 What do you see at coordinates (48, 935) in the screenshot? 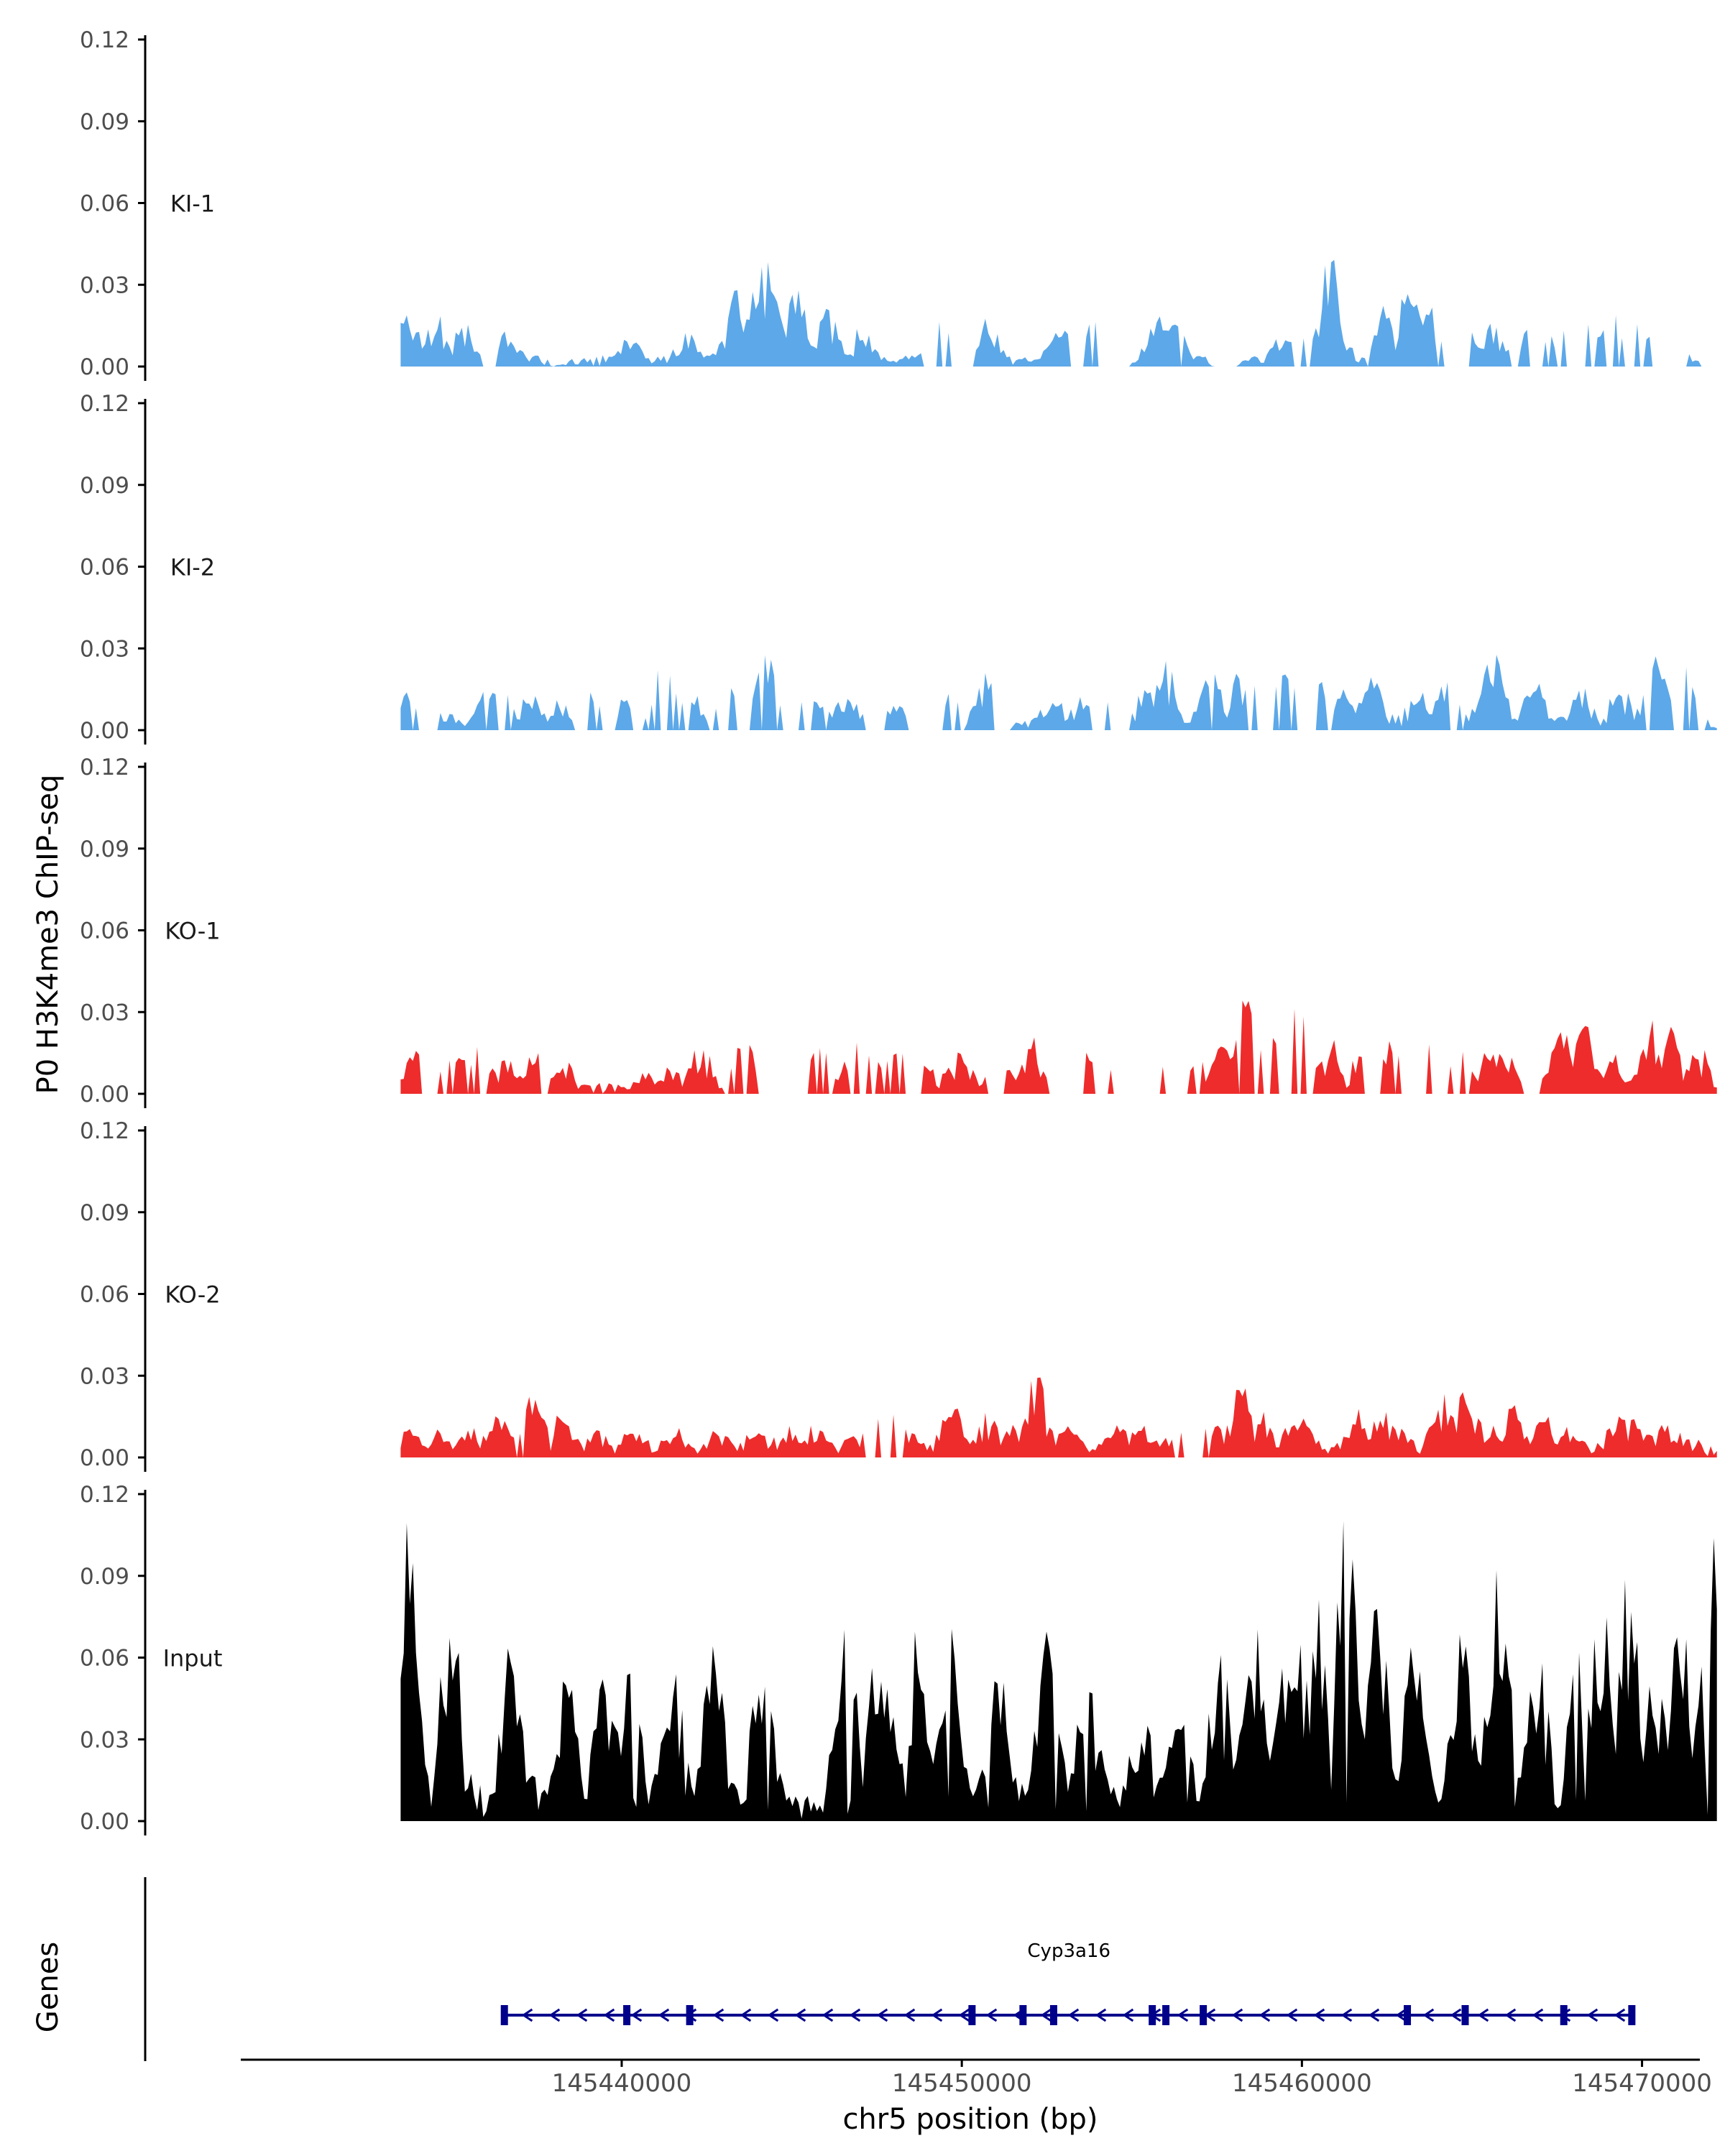
I see `y-axis-title: P0 H3K4me3 ChIP-seq` at bounding box center [48, 935].